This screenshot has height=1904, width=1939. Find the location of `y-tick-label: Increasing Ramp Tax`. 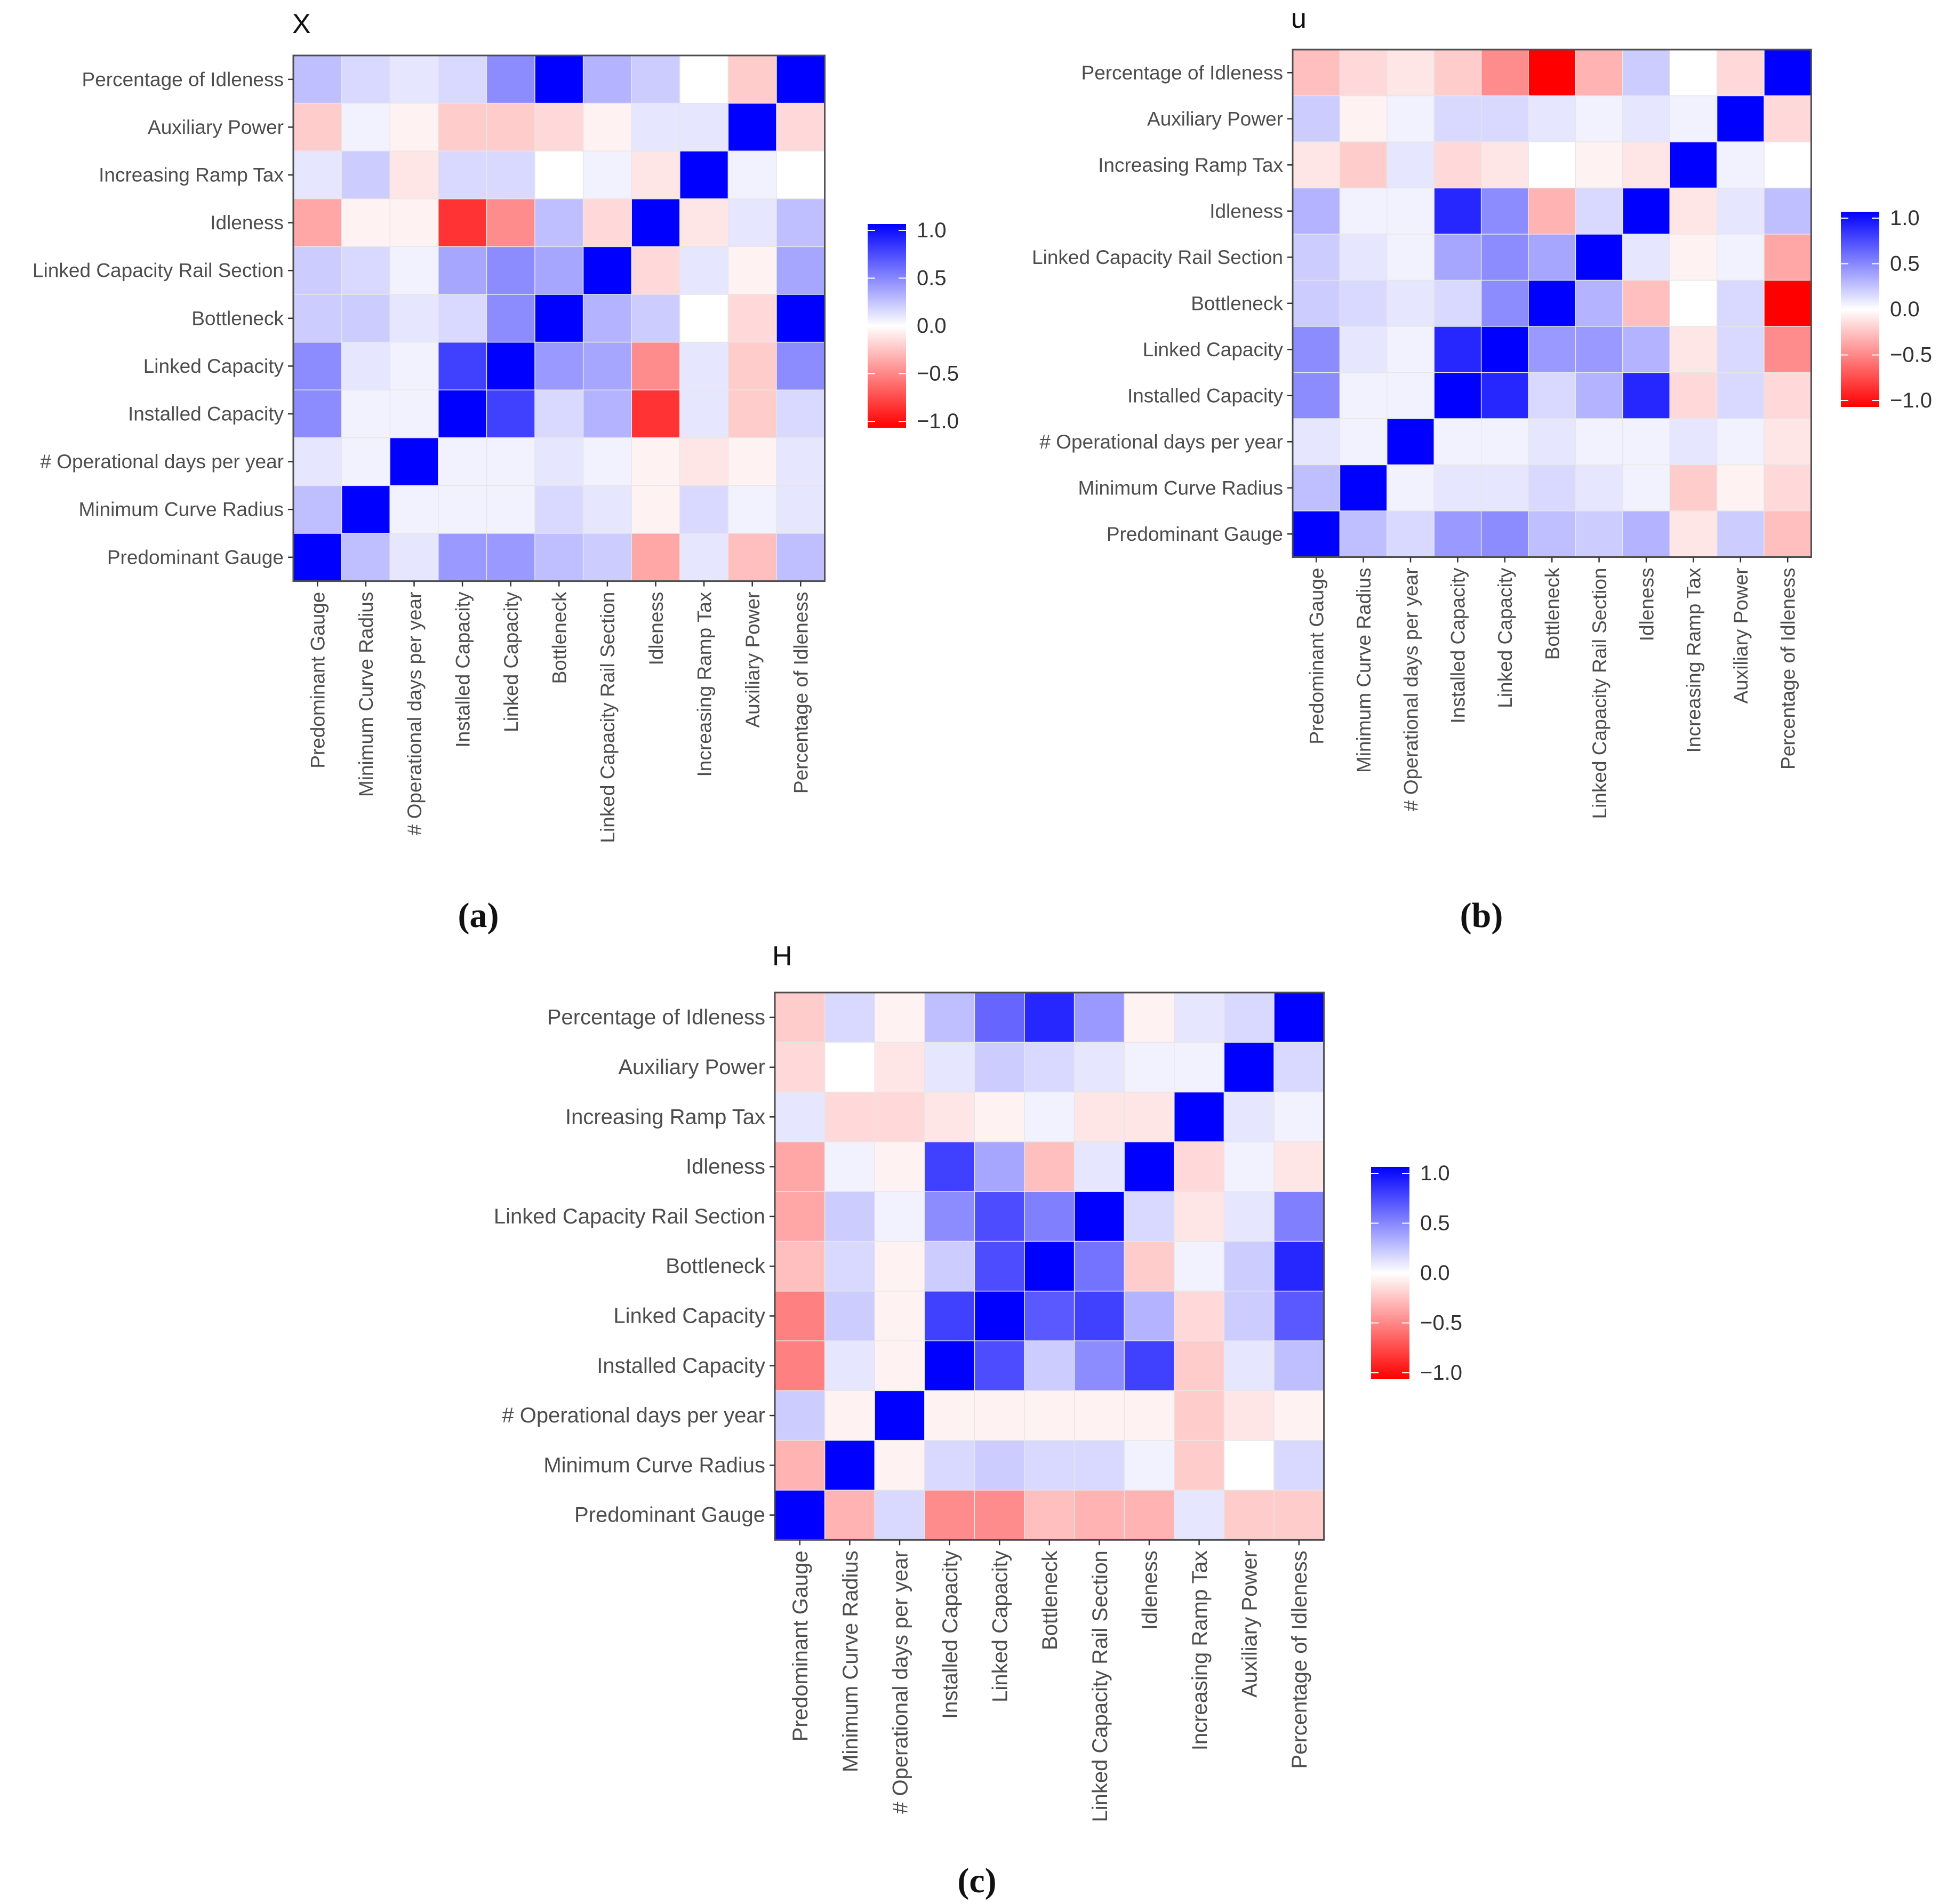

y-tick-label: Increasing Ramp Tax is located at coordinates (665, 1117).